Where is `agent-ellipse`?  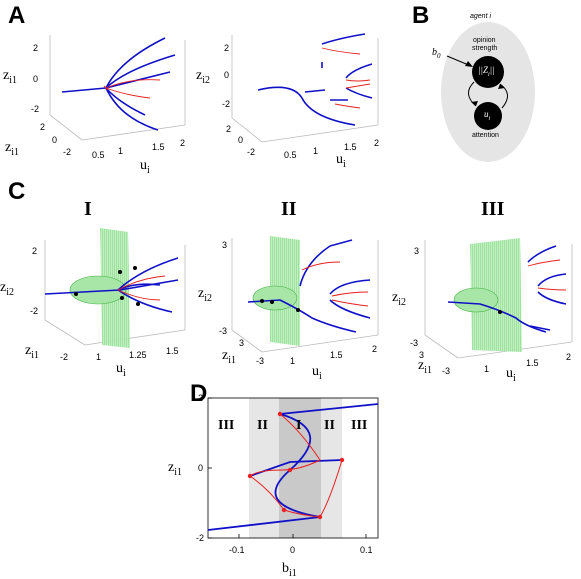 agent-ellipse is located at coordinates (488, 92).